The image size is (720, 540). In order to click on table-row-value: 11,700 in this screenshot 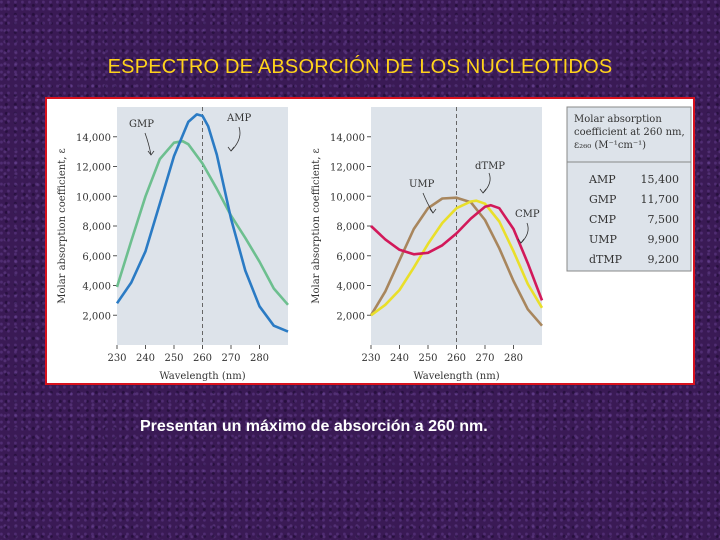, I will do `click(660, 199)`.